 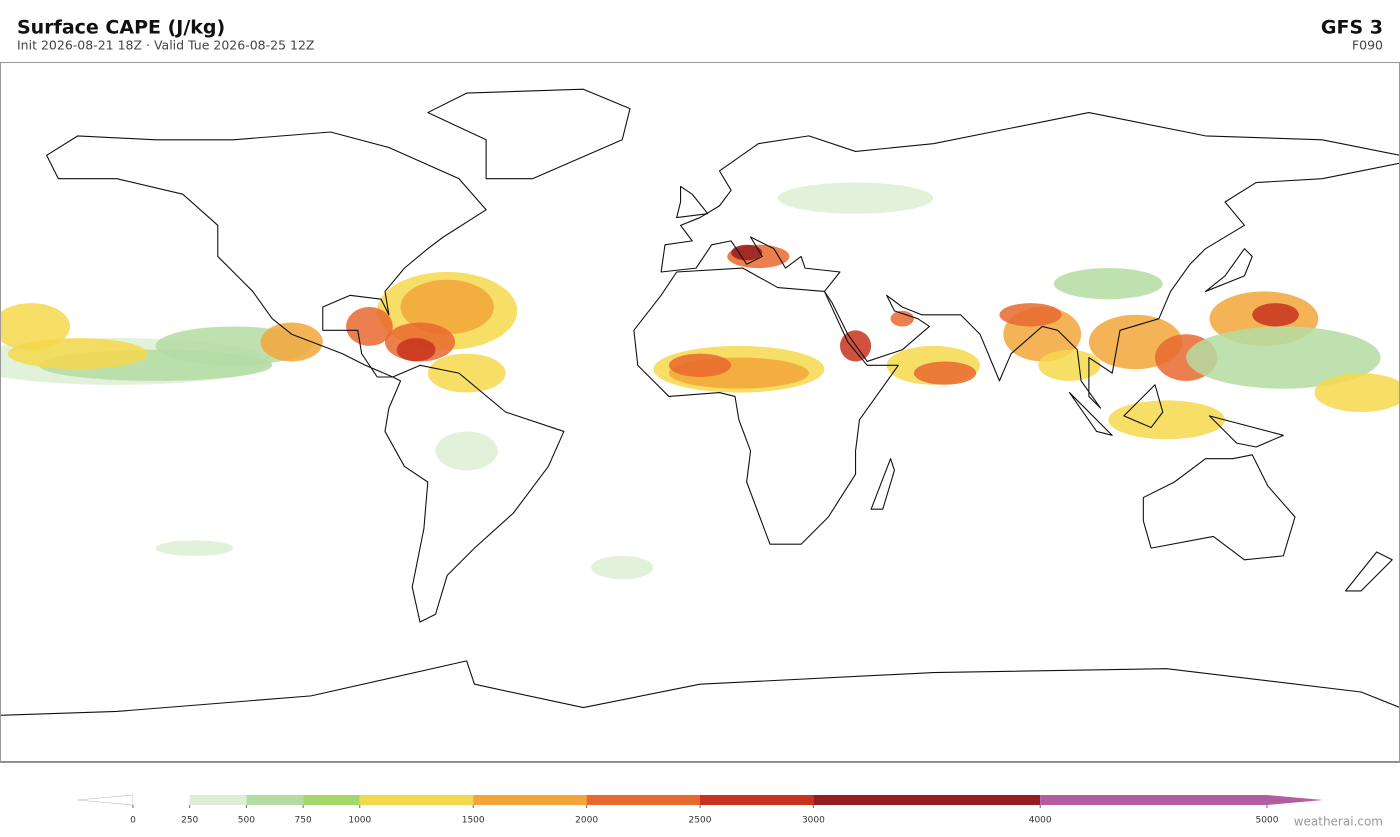 What do you see at coordinates (121, 28) in the screenshot?
I see `title: Surface CAPE (J/kg)` at bounding box center [121, 28].